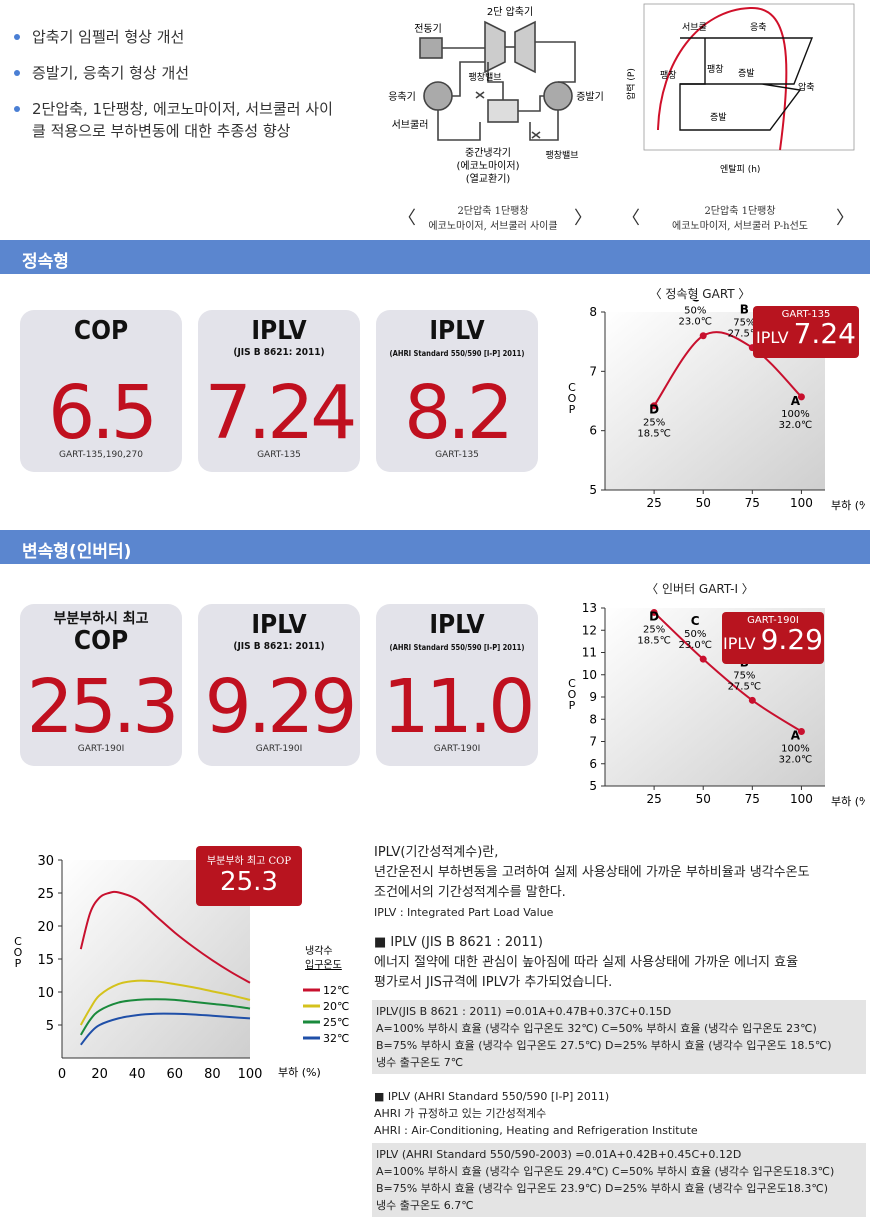 The image size is (870, 1230). I want to click on iplv-badge: GART-135 IPLV 7.24, so click(806, 332).